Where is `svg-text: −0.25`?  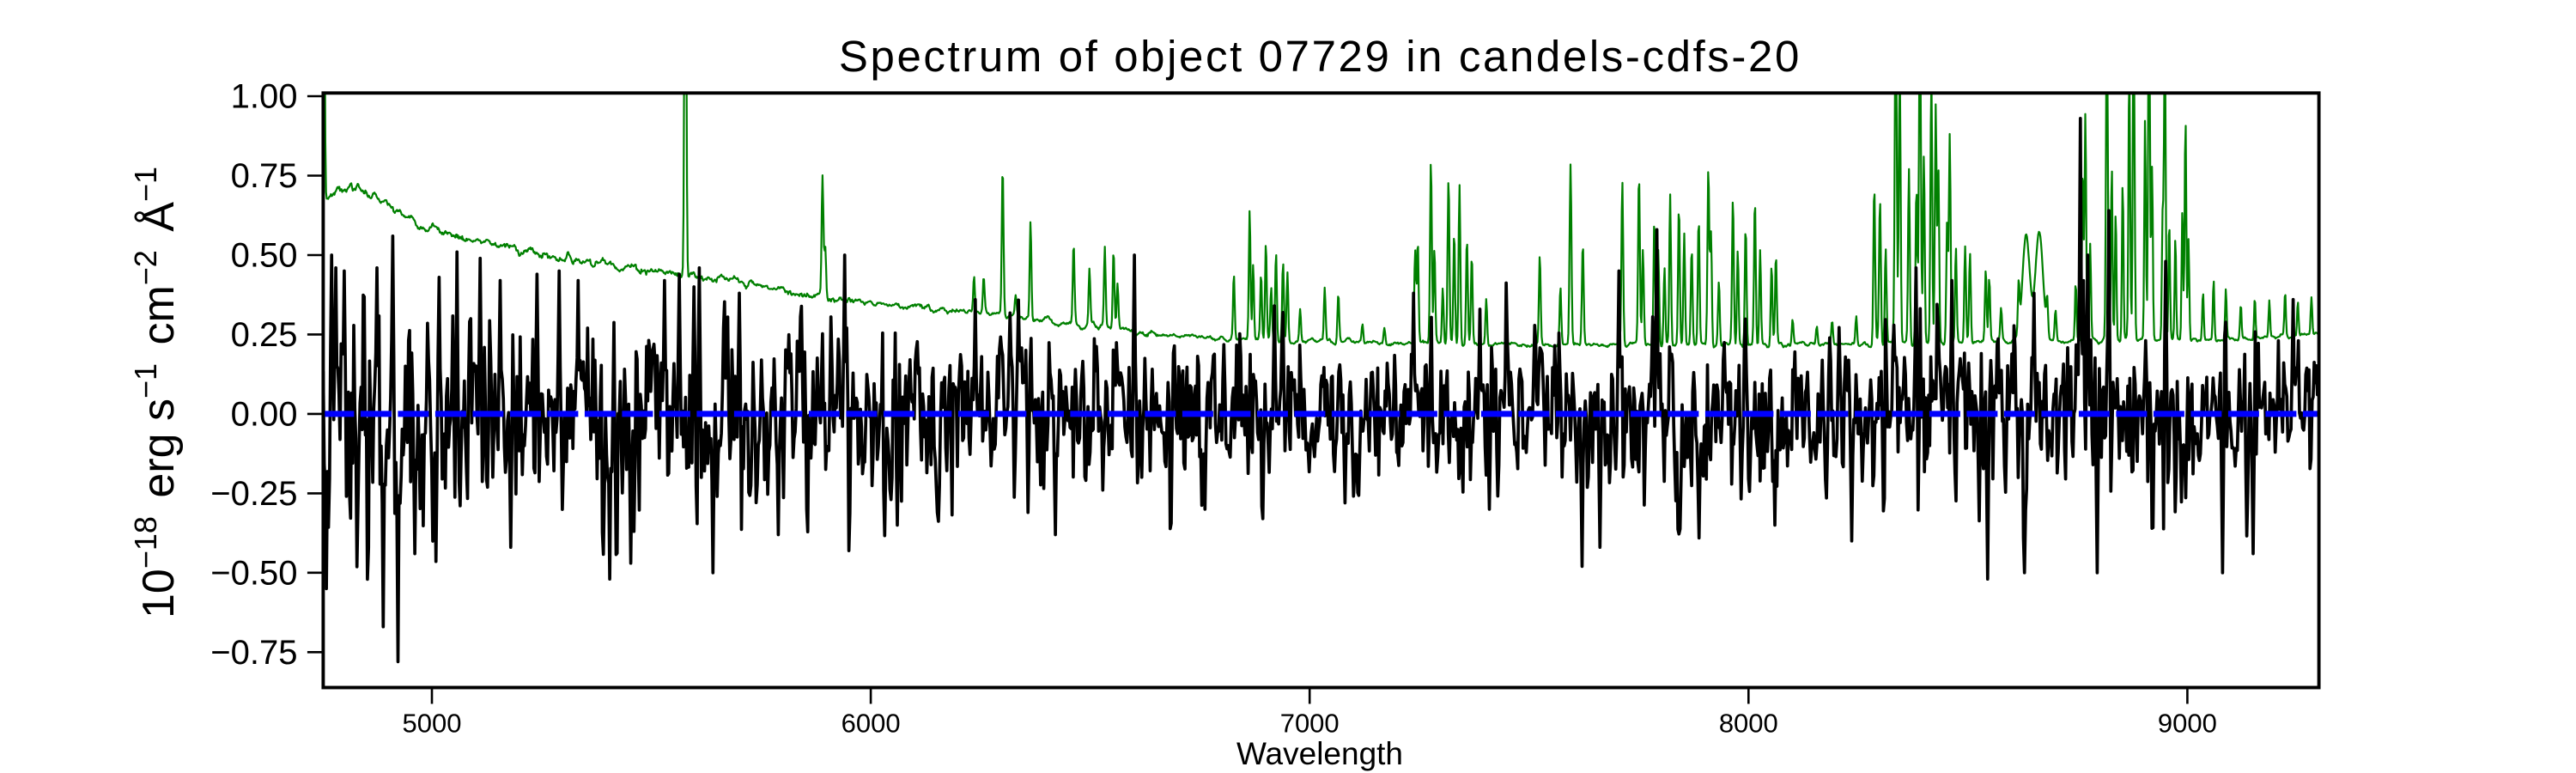 svg-text: −0.25 is located at coordinates (253, 494).